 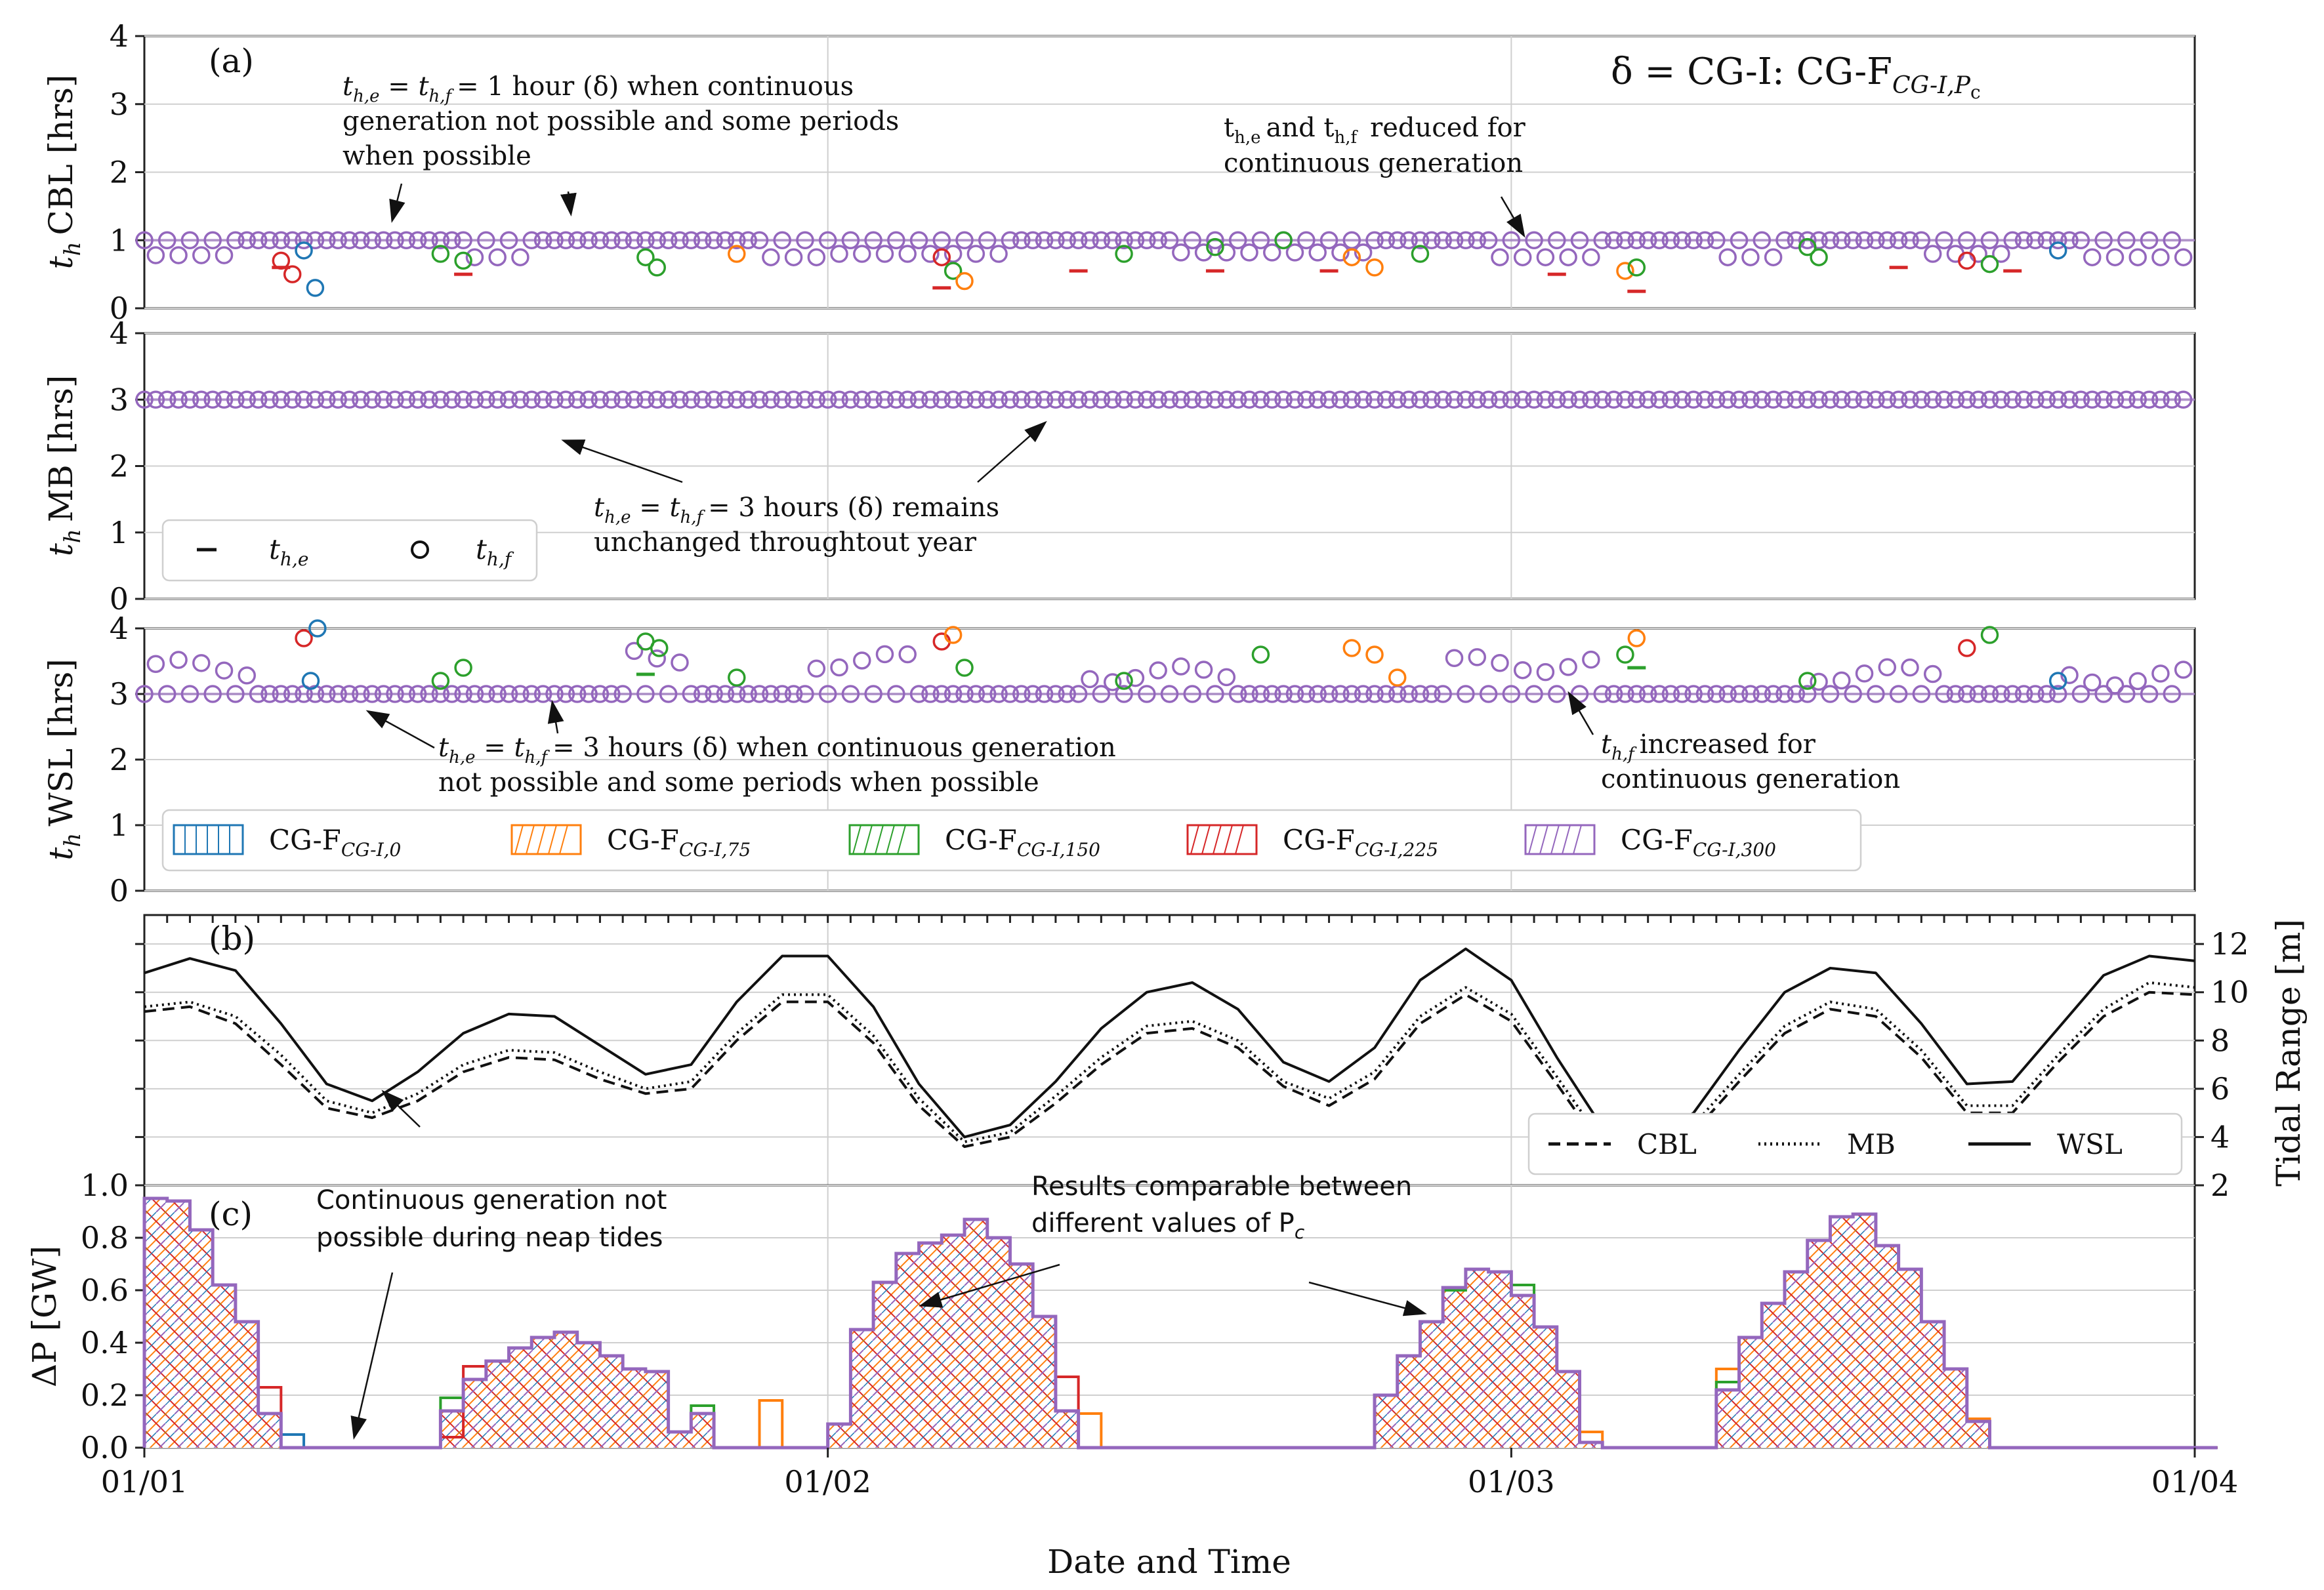 I want to click on cg-legend-label: CG-FCG-I,225, so click(x=1360, y=843).